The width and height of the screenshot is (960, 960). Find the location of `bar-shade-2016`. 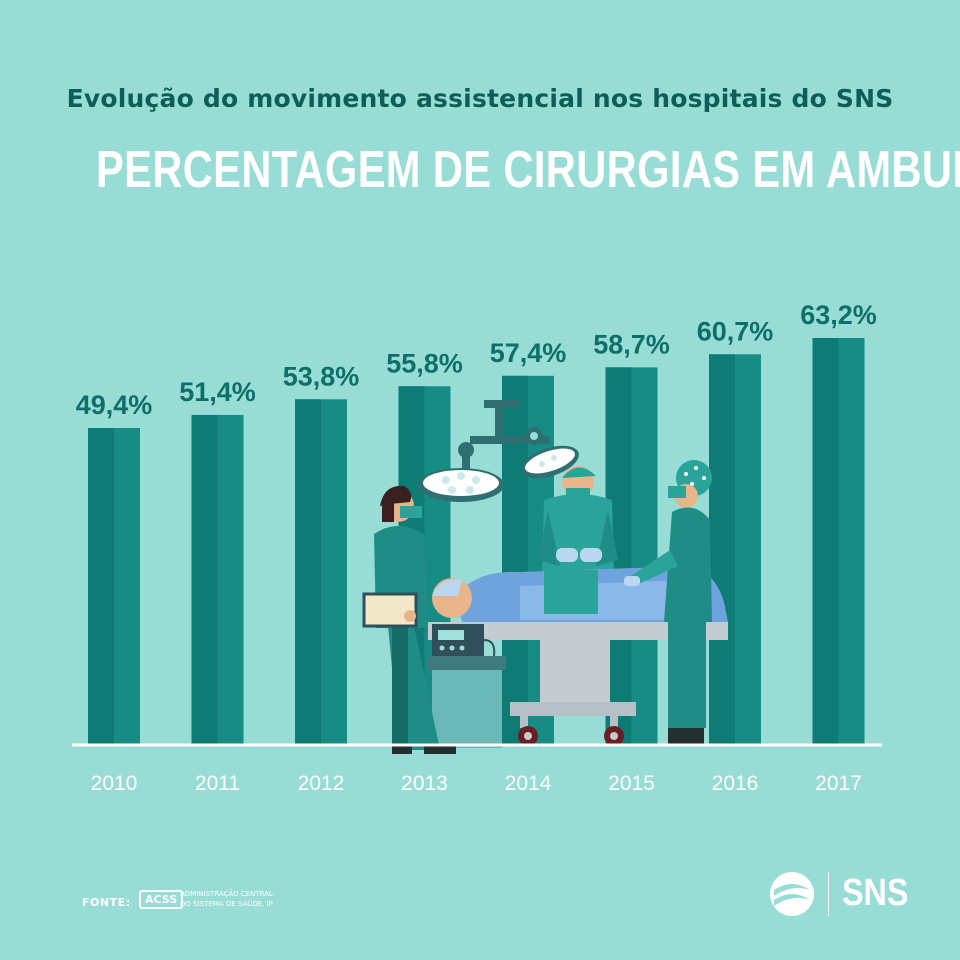

bar-shade-2016 is located at coordinates (722, 549).